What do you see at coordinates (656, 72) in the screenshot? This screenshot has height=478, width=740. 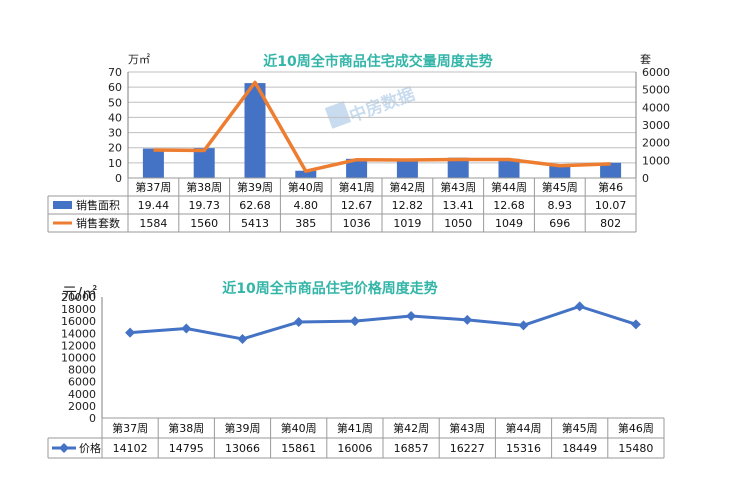 I see `right-tick-label: 6000` at bounding box center [656, 72].